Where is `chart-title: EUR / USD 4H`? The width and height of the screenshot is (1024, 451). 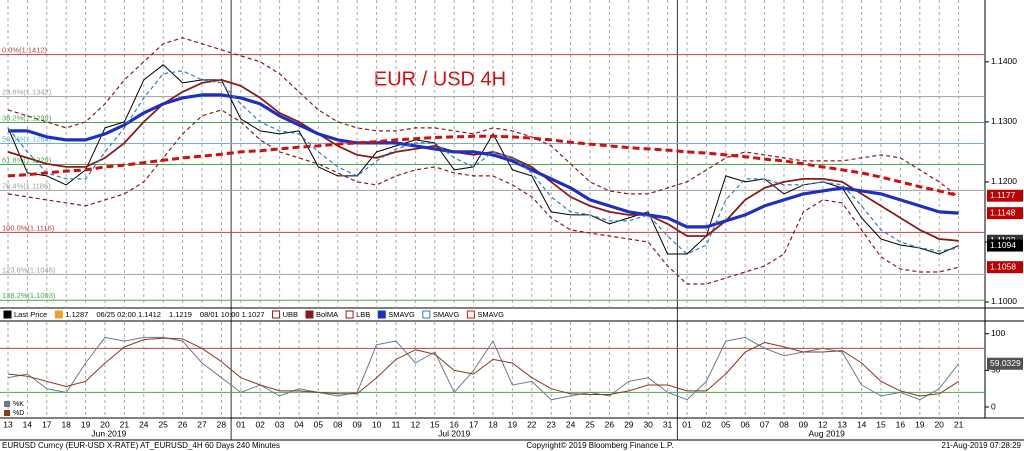 chart-title: EUR / USD 4H is located at coordinates (440, 79).